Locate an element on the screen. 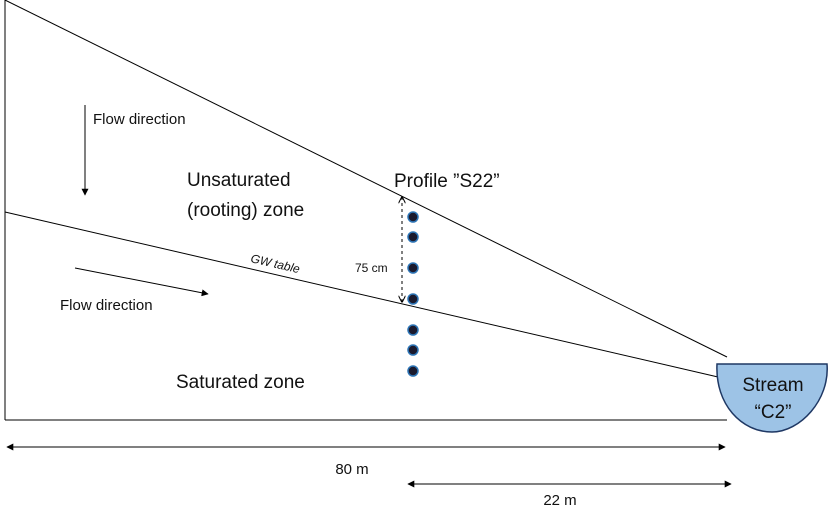 The width and height of the screenshot is (829, 510). label: 22 m is located at coordinates (559, 500).